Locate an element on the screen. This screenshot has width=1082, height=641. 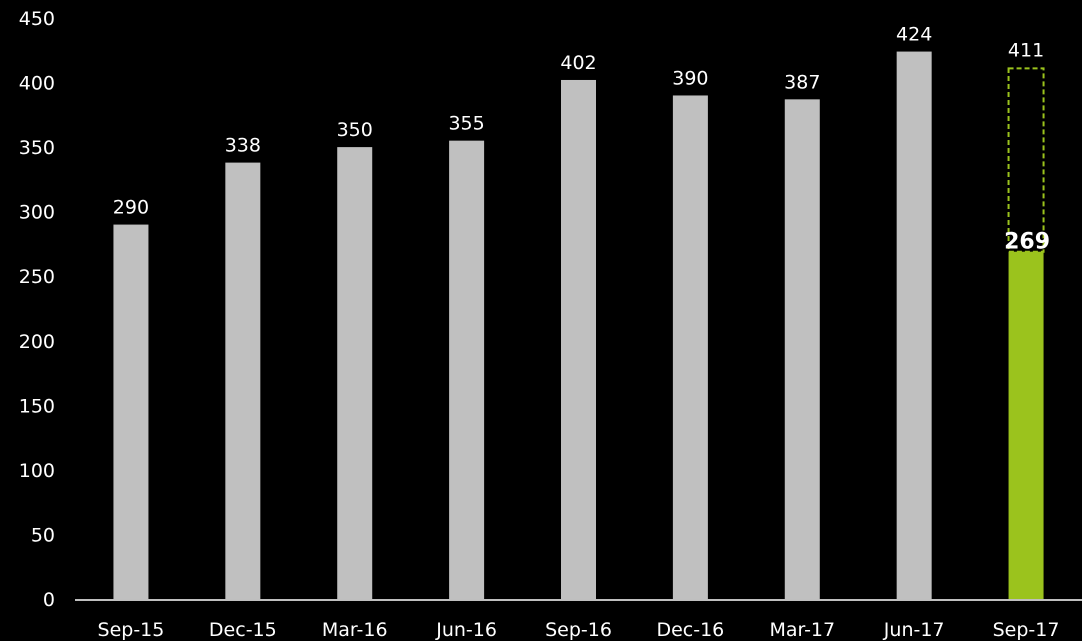
data-label: 350 is located at coordinates (355, 130).